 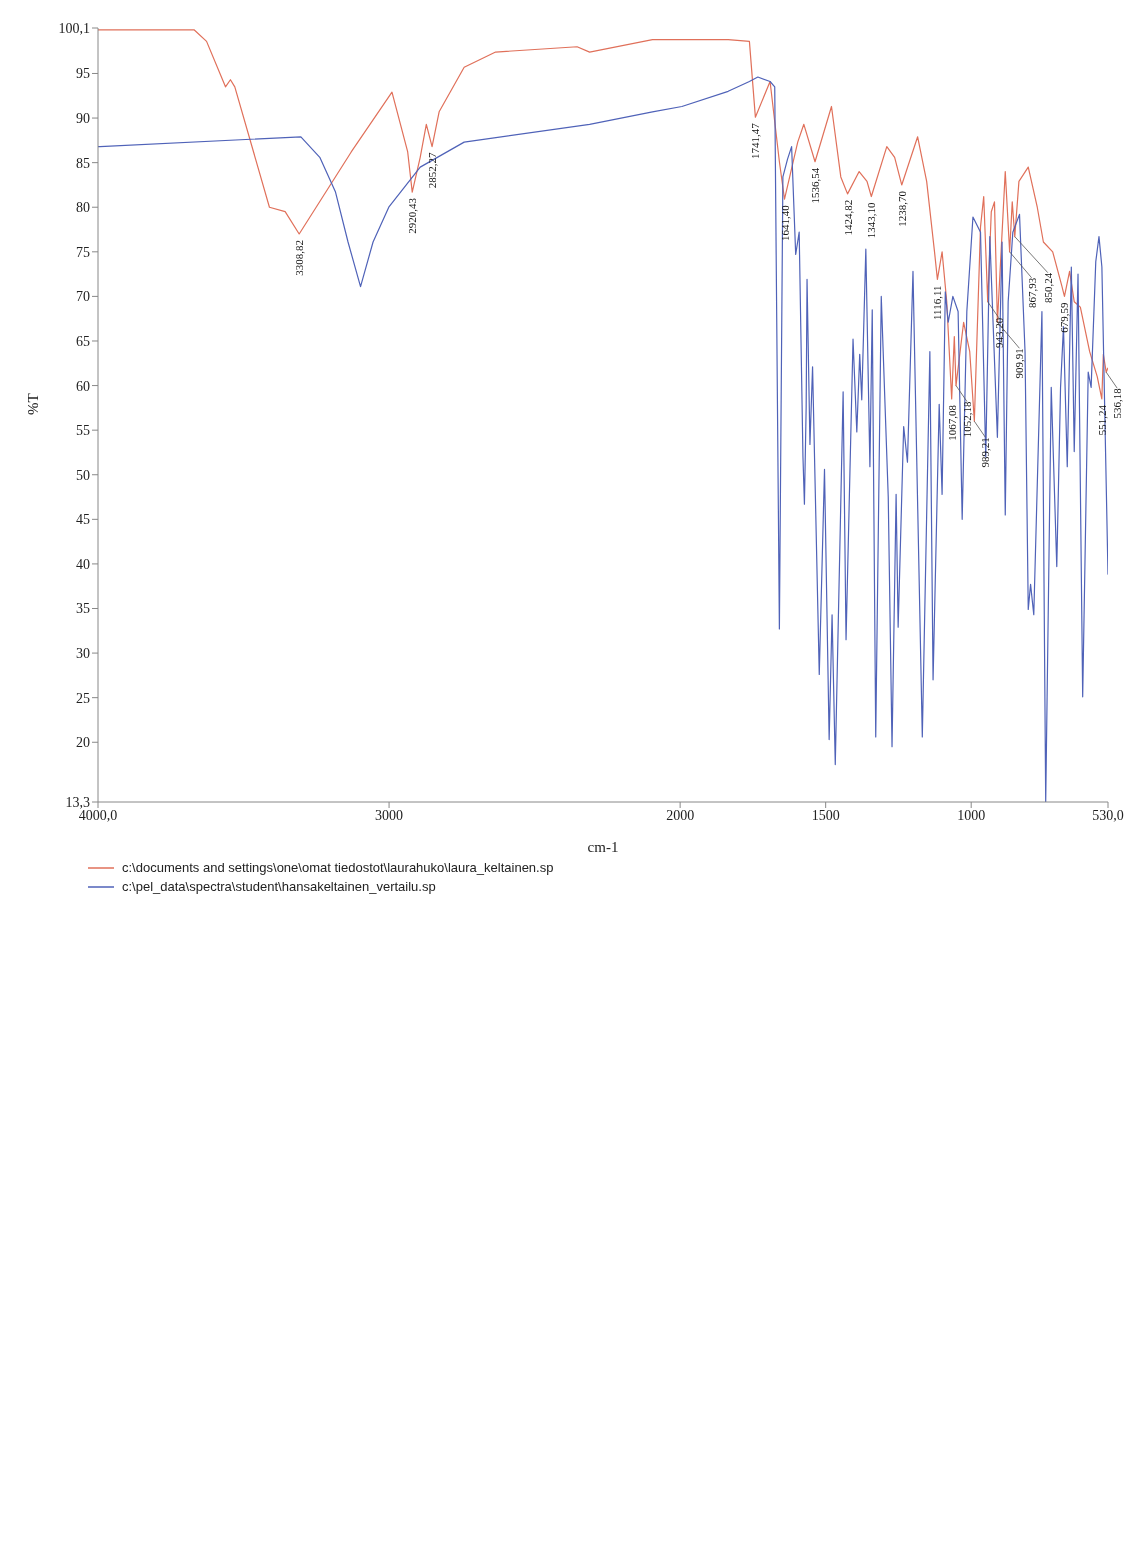 I want to click on x-tick-label: 530,0, so click(x=1108, y=815).